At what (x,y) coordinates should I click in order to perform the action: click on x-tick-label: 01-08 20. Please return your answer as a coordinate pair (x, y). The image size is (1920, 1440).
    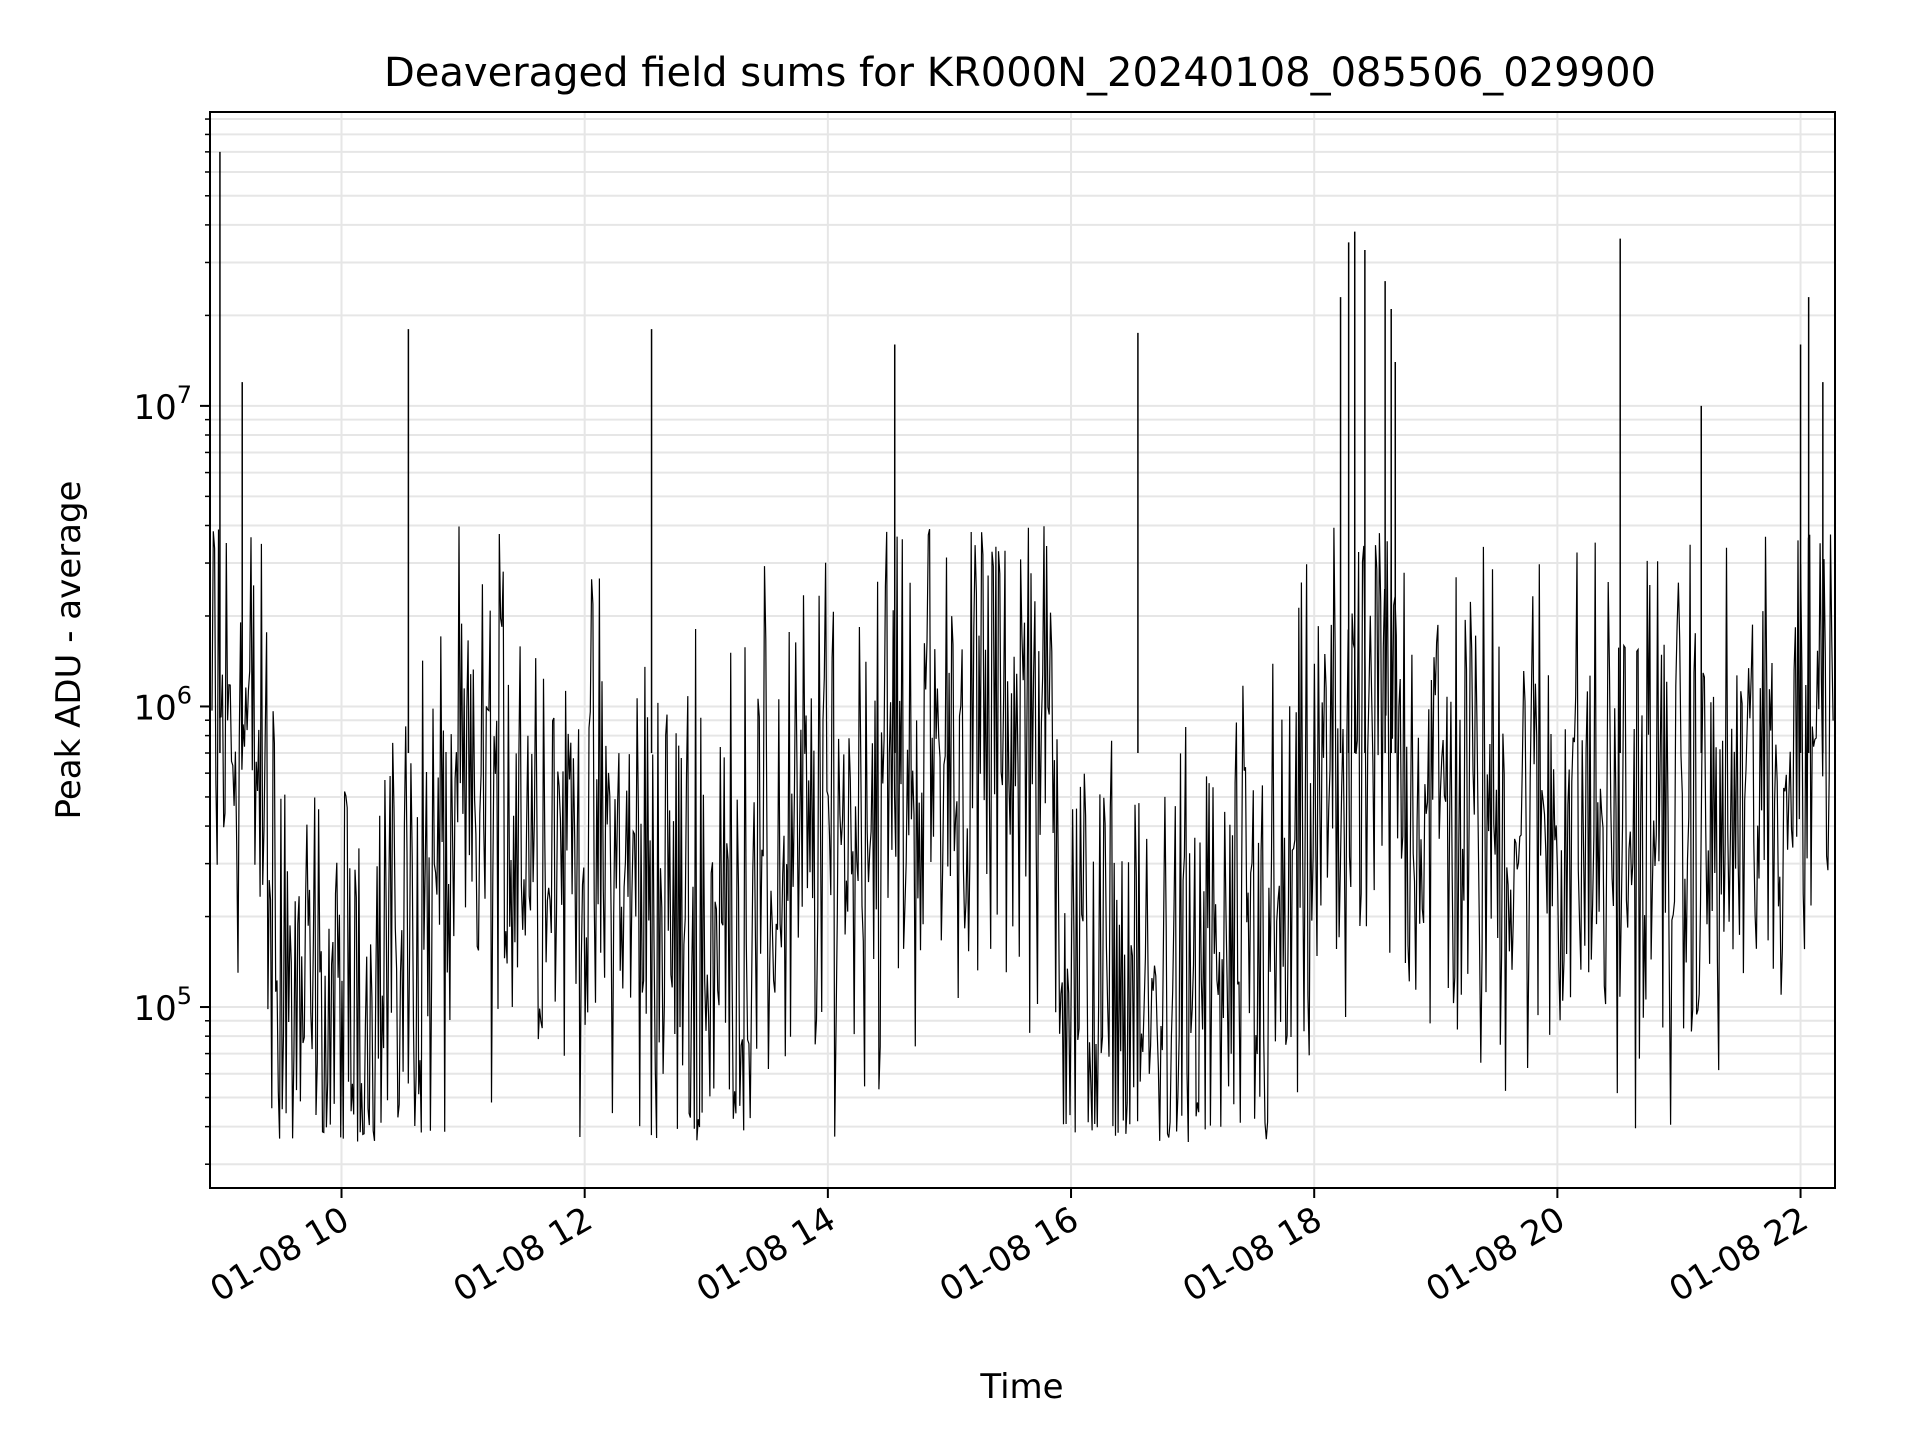
    Looking at the image, I should click on (1495, 1254).